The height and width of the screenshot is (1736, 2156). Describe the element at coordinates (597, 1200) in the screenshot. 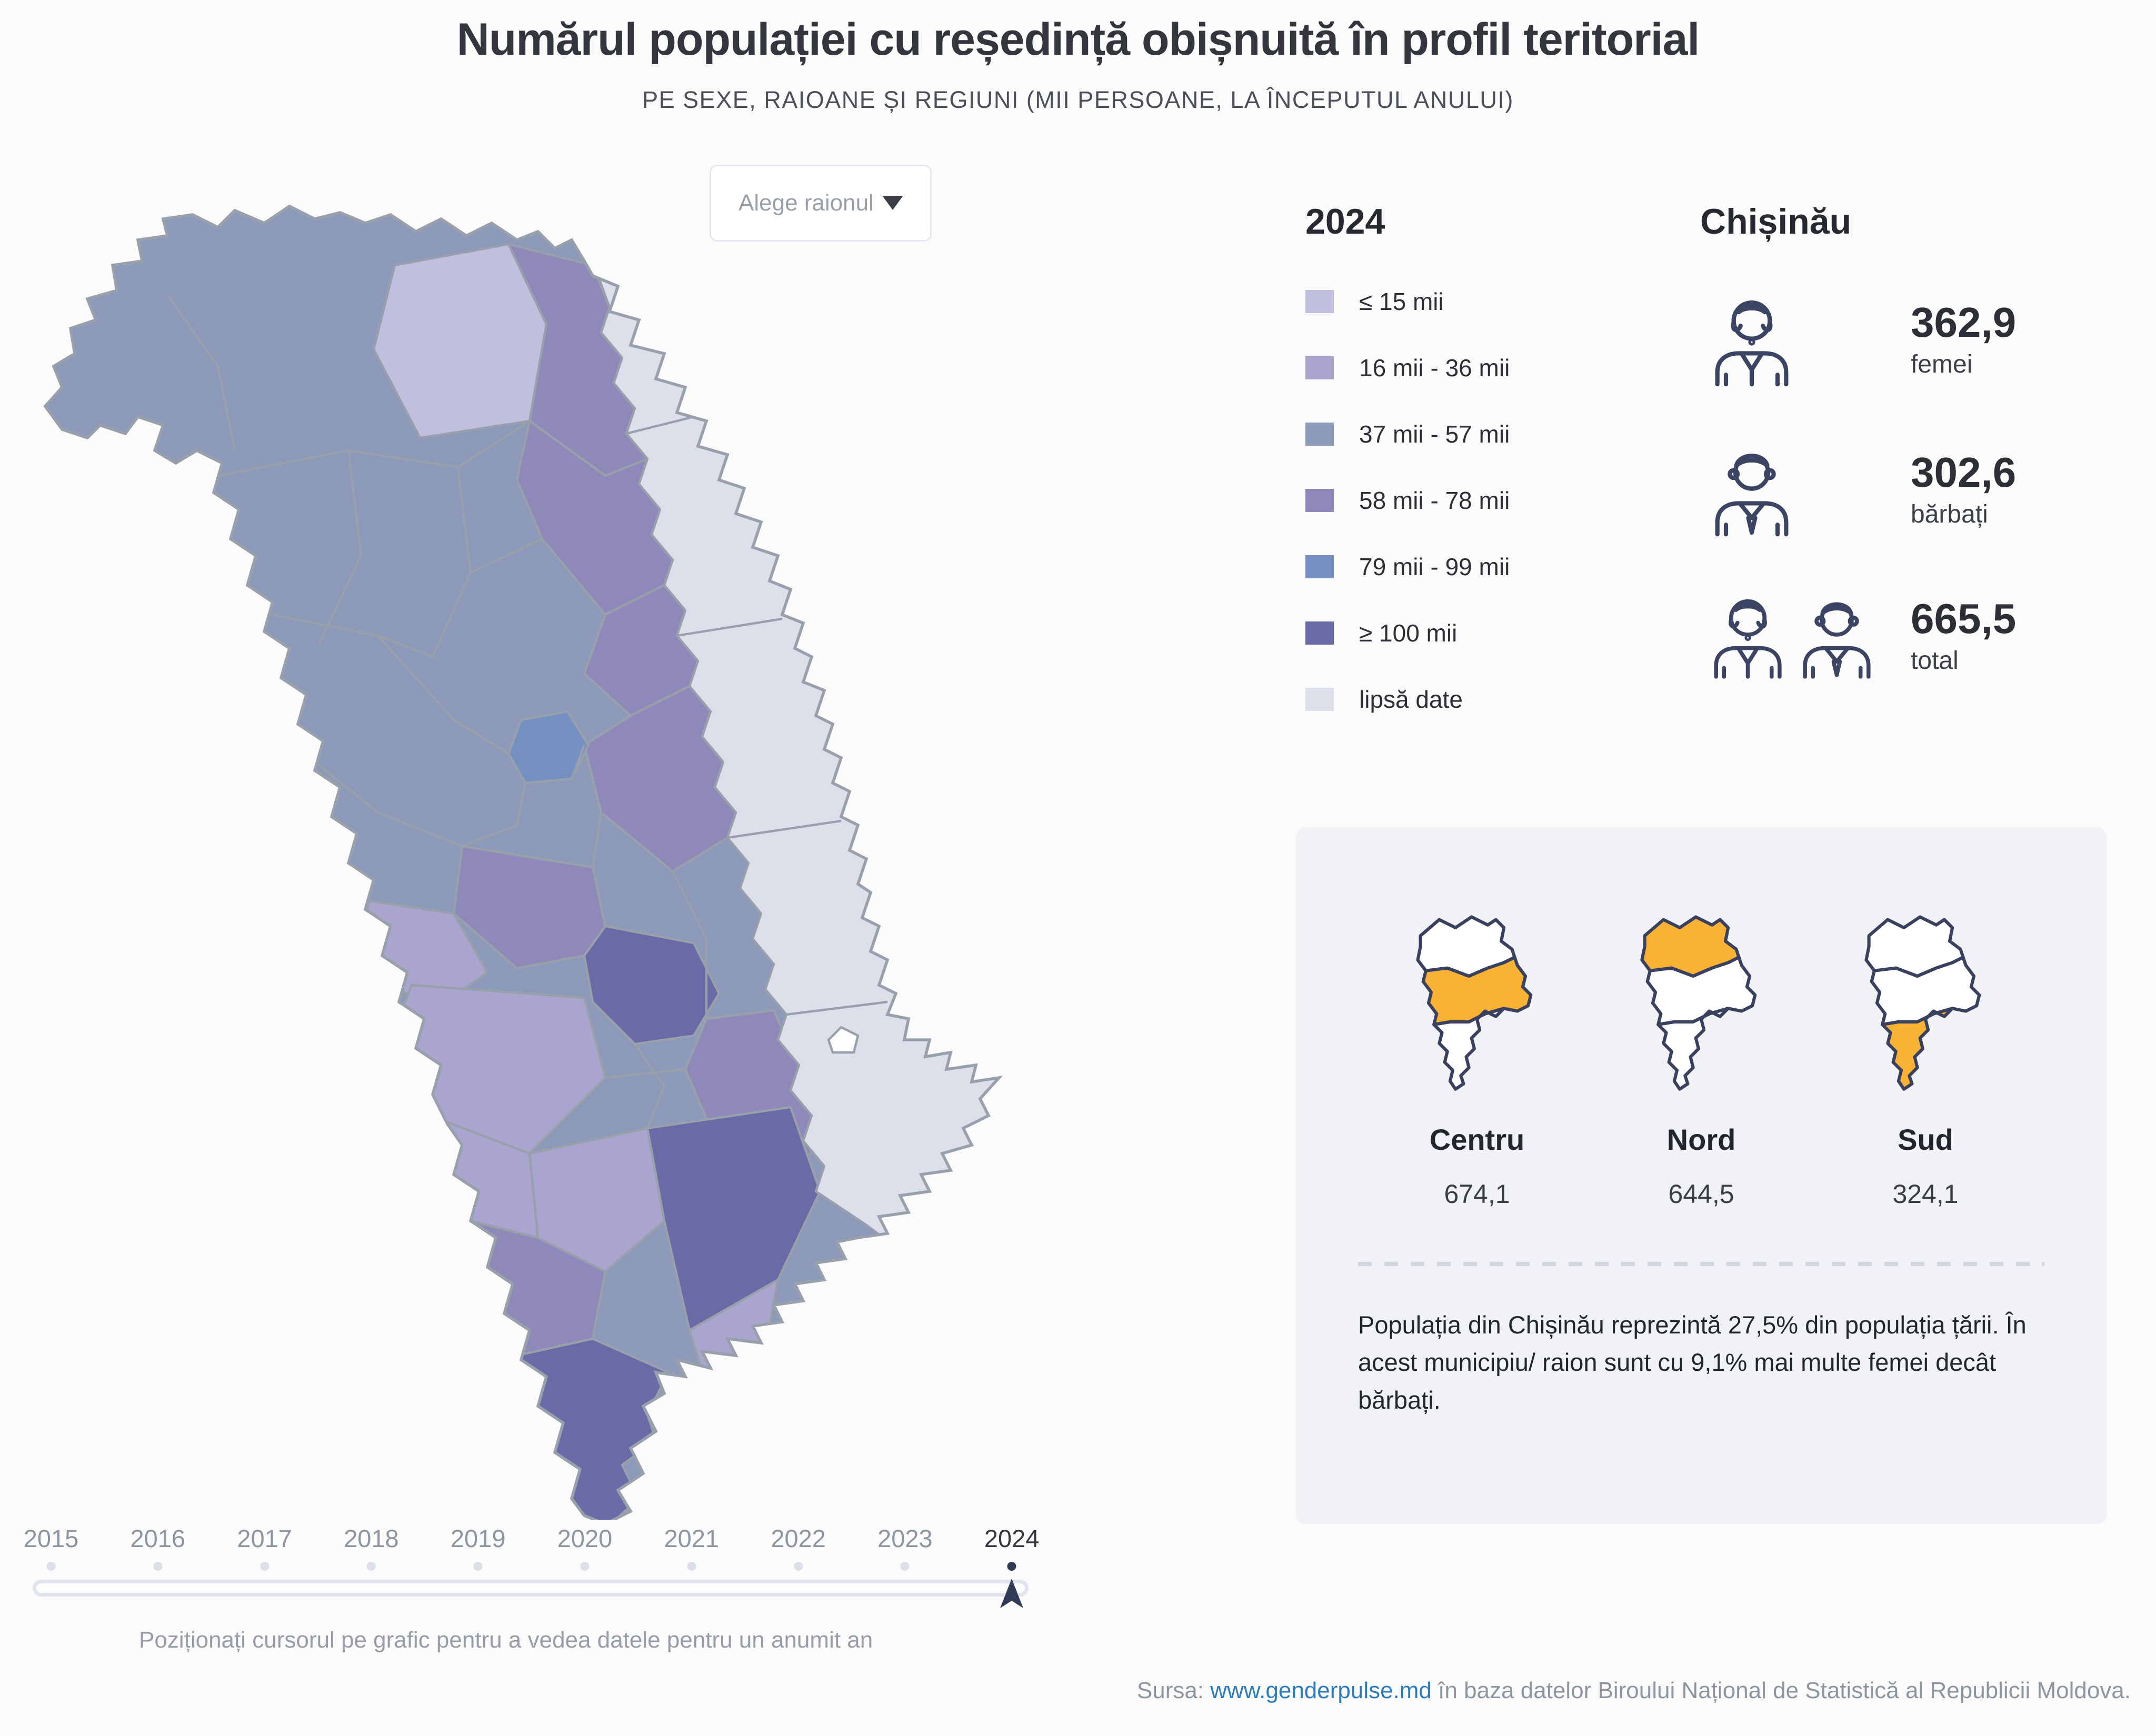

I see `district-cimislia` at that location.